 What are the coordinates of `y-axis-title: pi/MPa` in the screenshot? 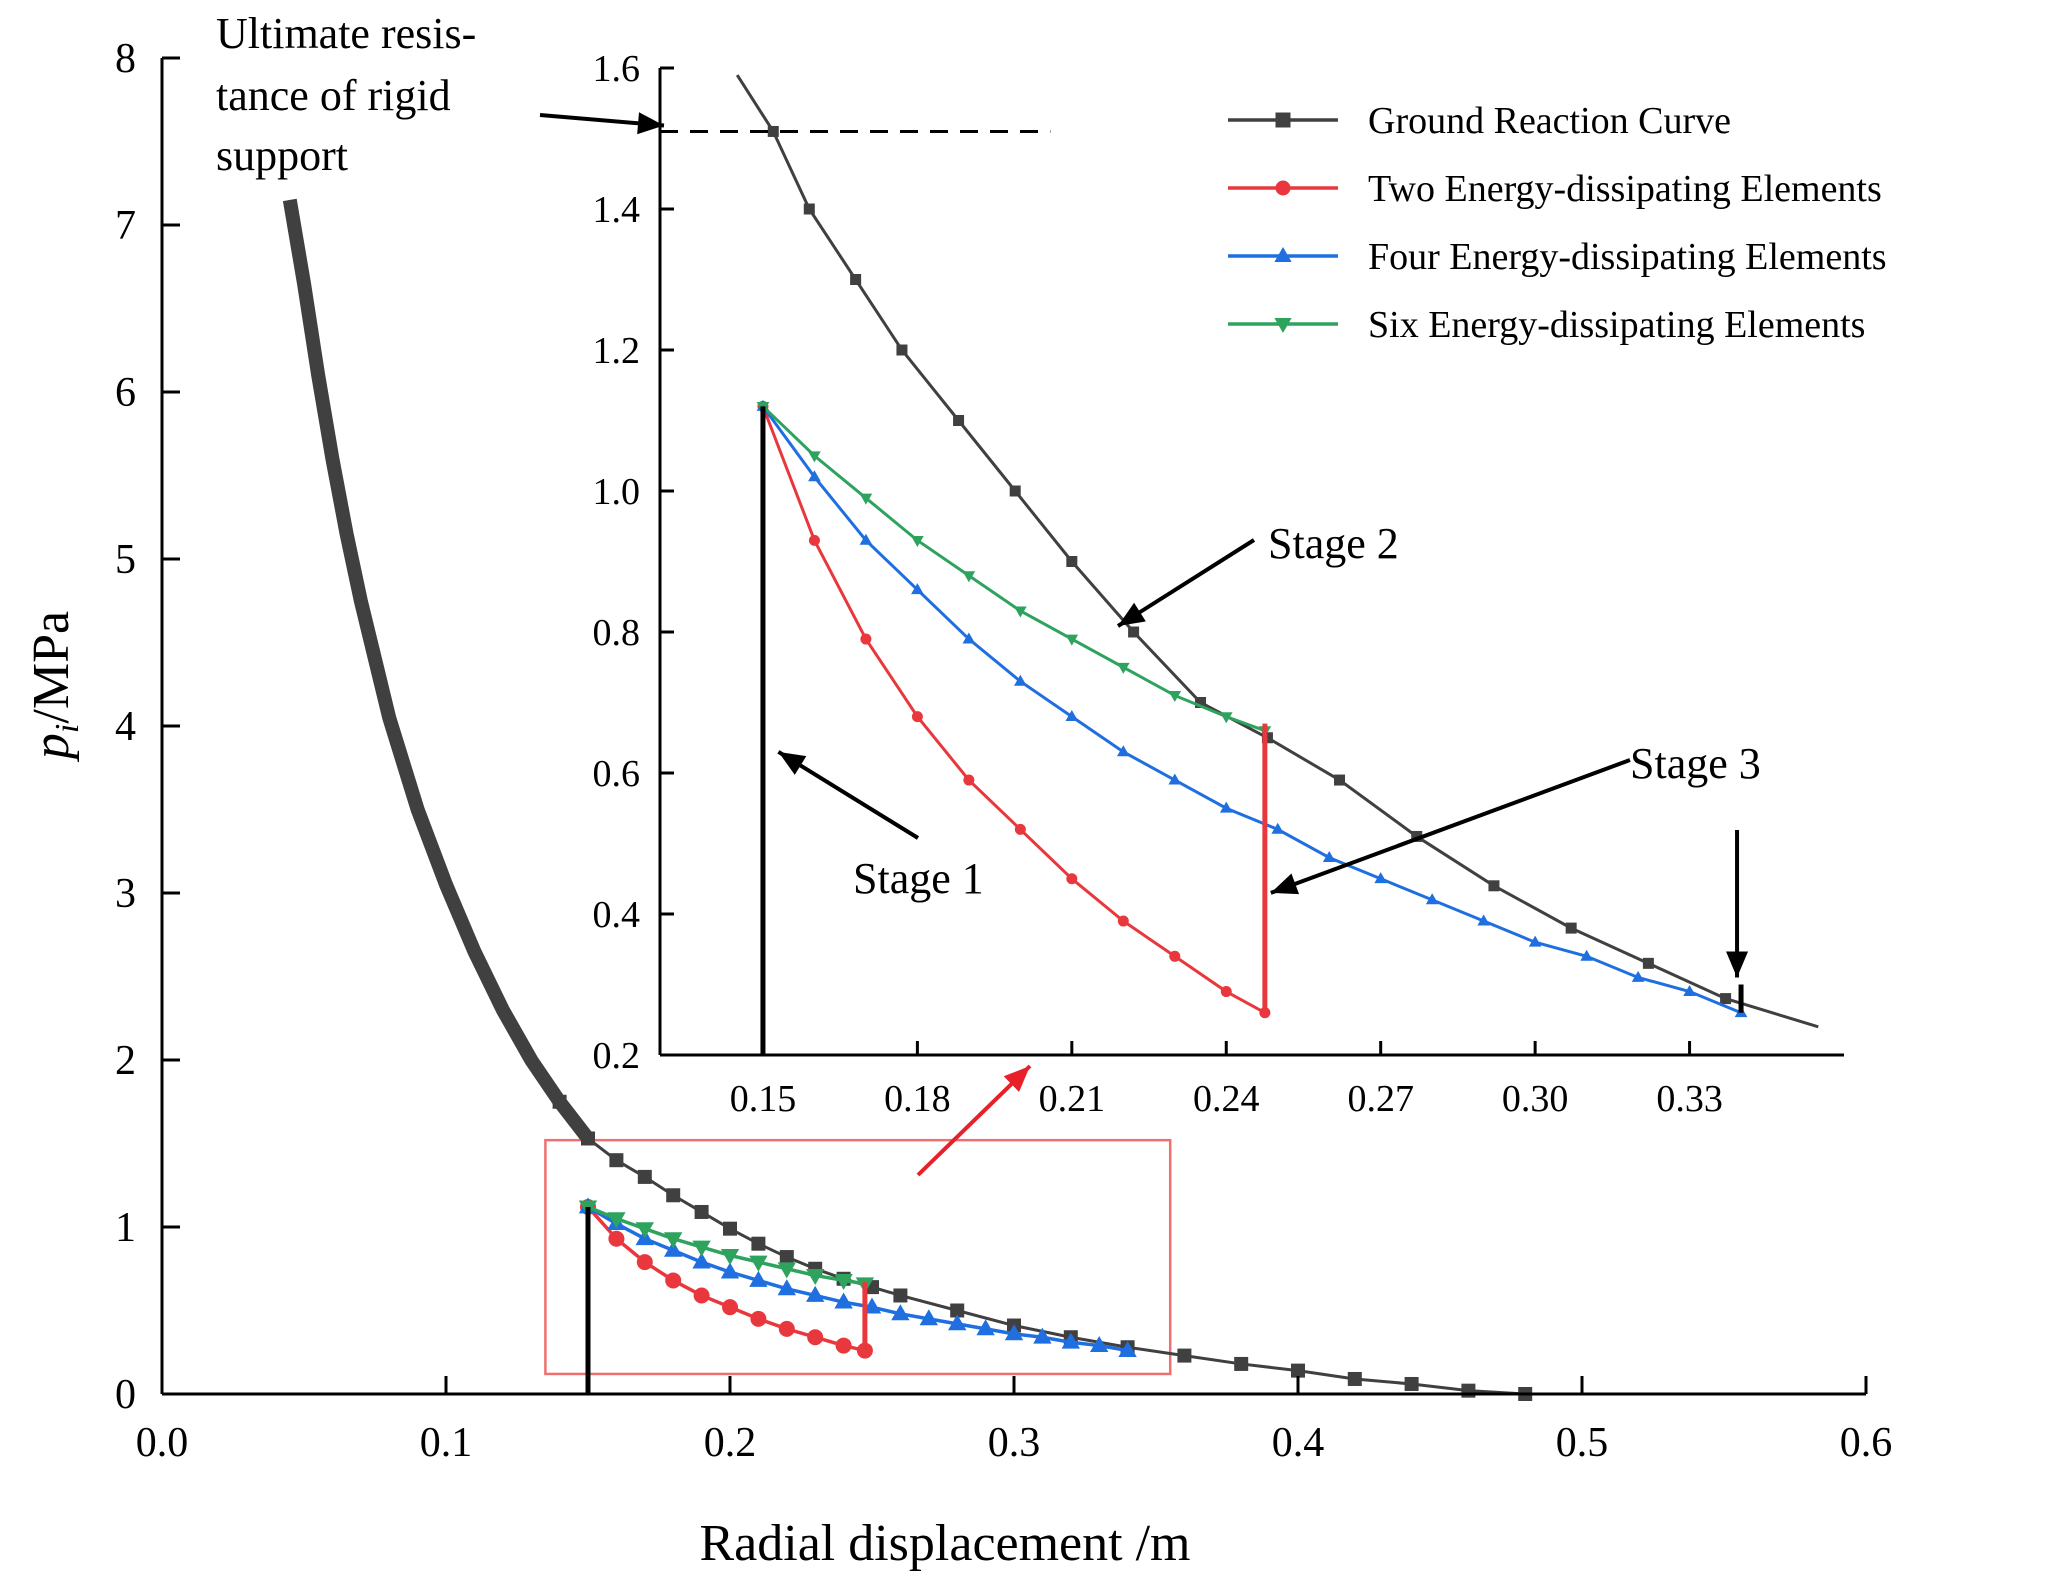 It's located at (54, 687).